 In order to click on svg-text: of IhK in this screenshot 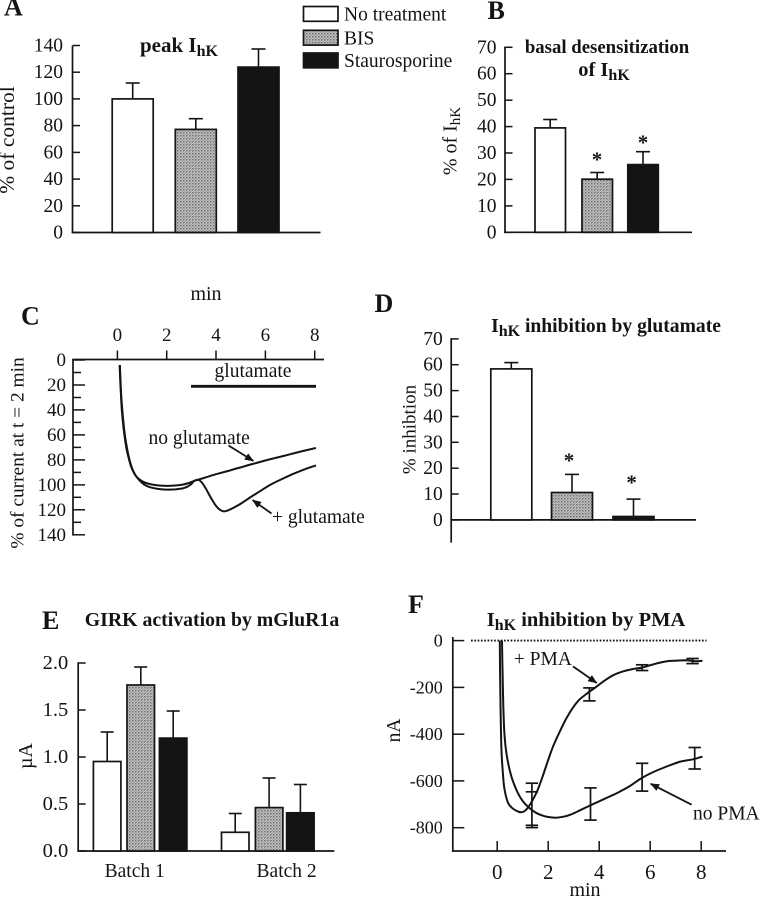, I will do `click(604, 71)`.